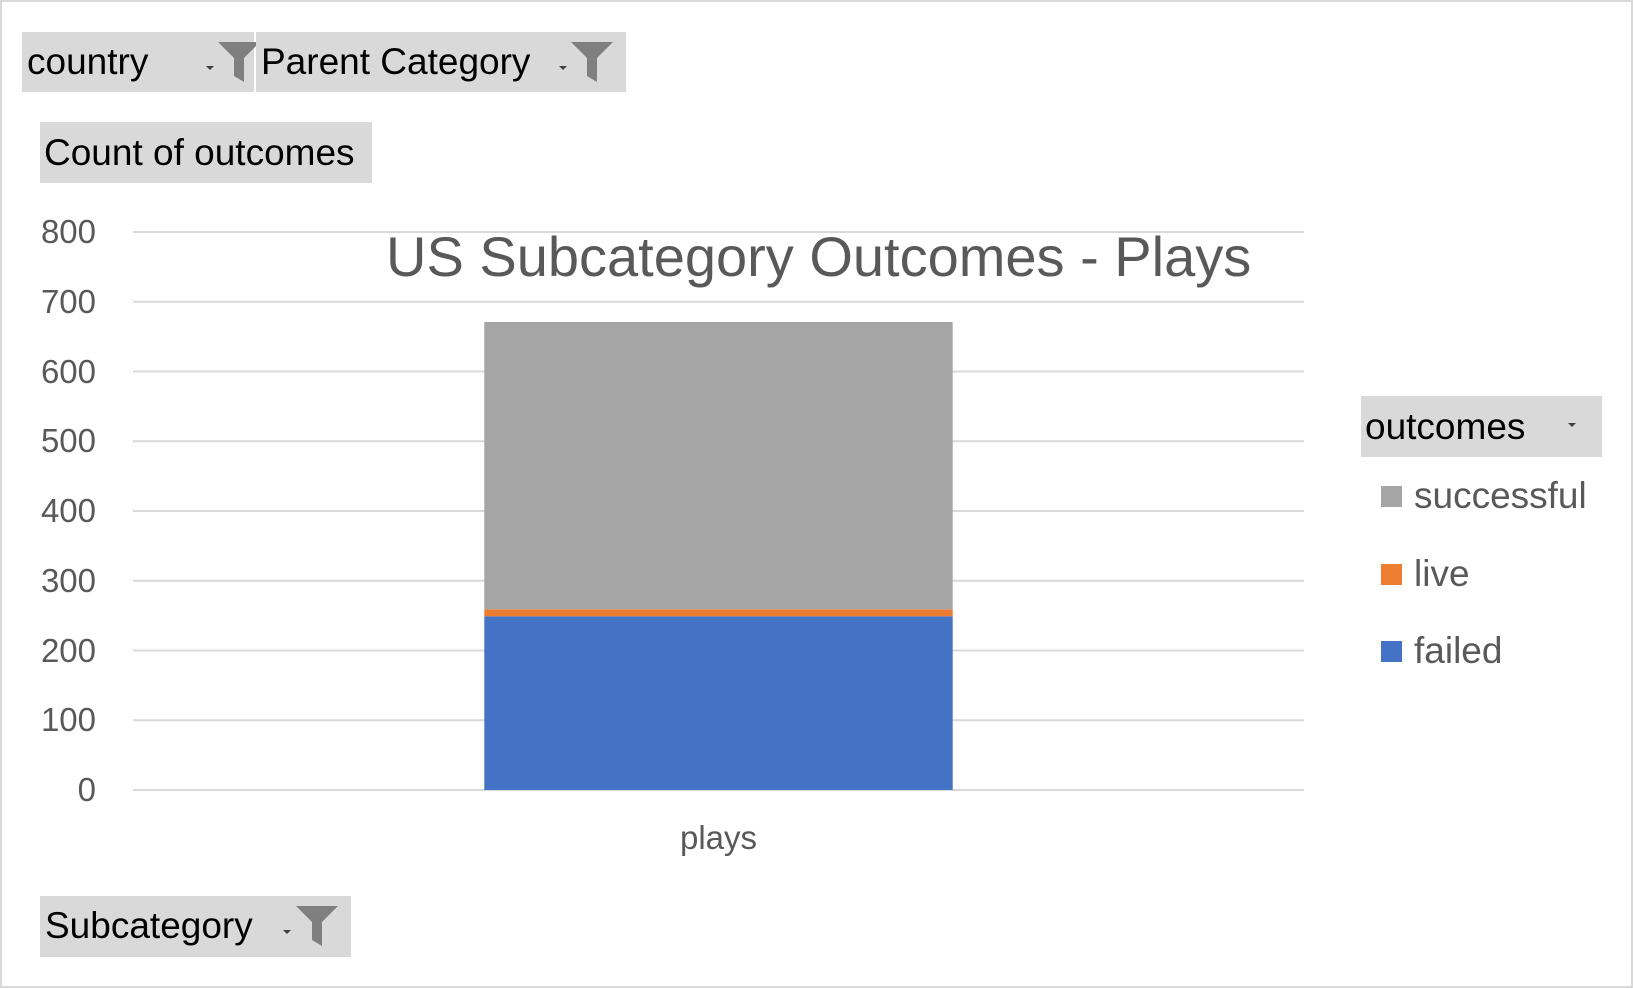  I want to click on y-tick-label: 300, so click(68, 580).